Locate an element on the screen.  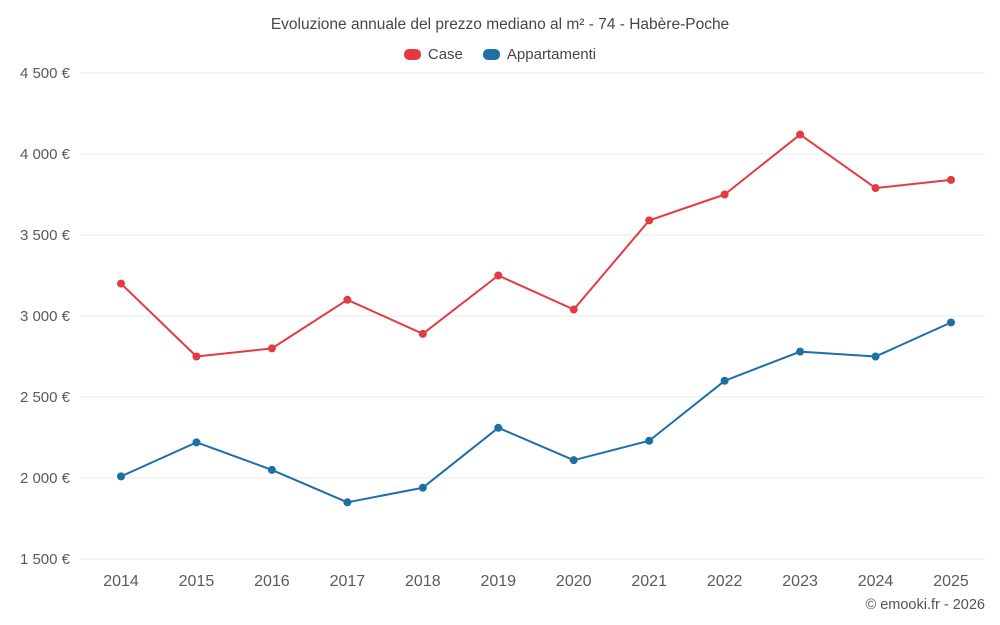
appartamenti-series-label: Appartamenti is located at coordinates (551, 54).